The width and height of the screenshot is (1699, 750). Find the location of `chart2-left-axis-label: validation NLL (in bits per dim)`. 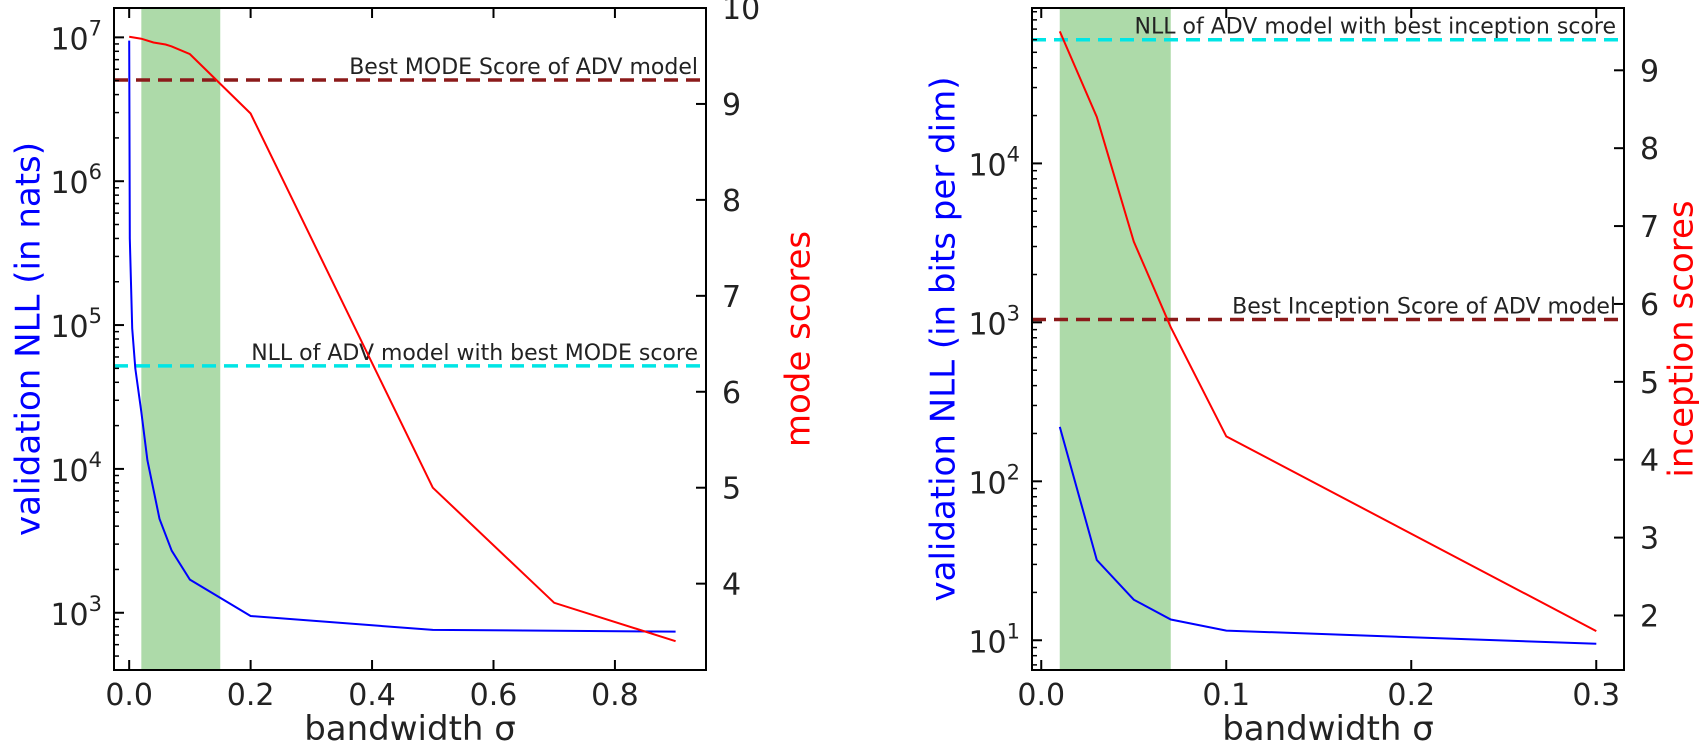

chart2-left-axis-label: validation NLL (in bits per dim) is located at coordinates (944, 339).